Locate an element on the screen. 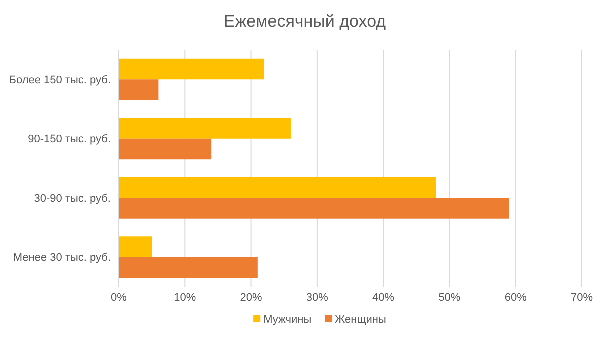  y-tick-label: Менее 30 тыс. руб. is located at coordinates (62, 258).